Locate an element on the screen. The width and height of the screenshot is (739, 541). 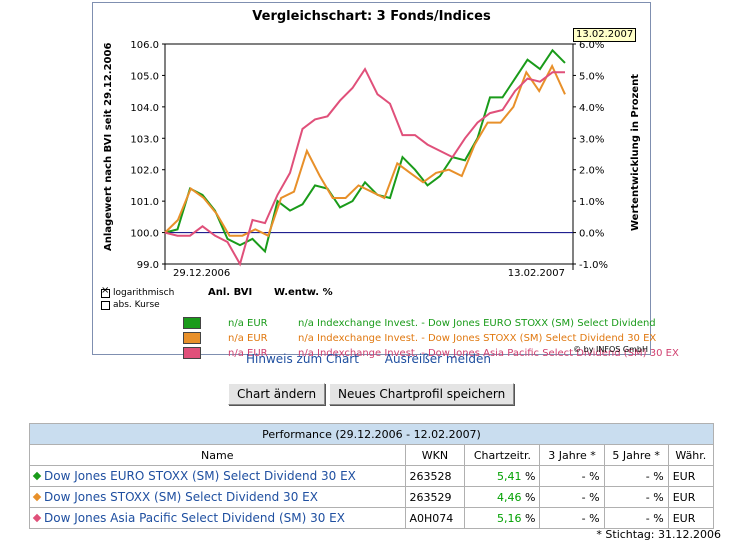
tick-label-right: 1.0% is located at coordinates (591, 202).